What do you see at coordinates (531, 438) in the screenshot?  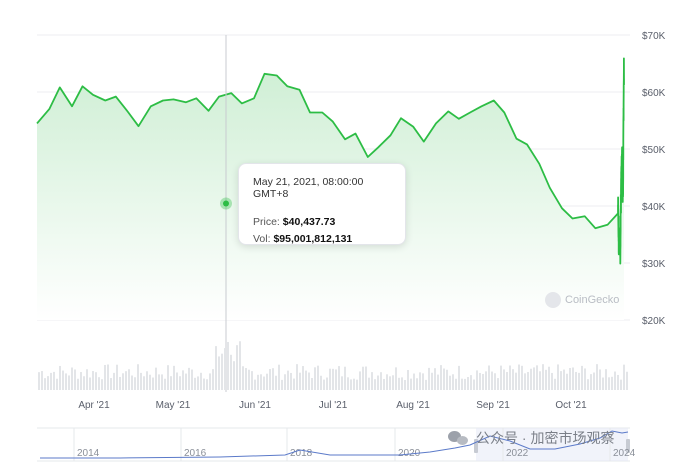 I see `wechat-caption: 公众号 · 加密市场观察` at bounding box center [531, 438].